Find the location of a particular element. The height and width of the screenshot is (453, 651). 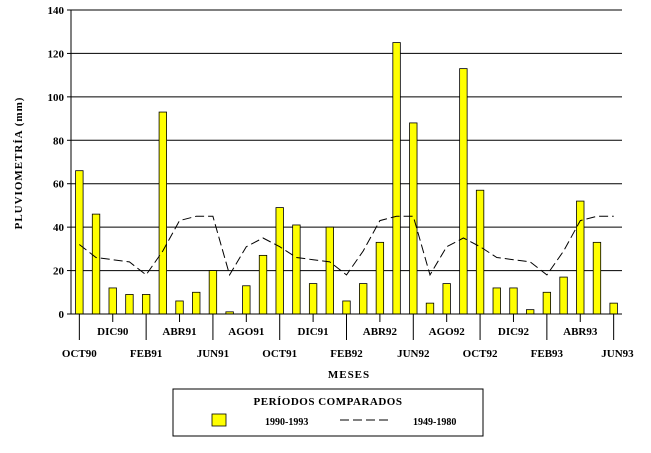

y-tick-label: 0 is located at coordinates (62, 315).